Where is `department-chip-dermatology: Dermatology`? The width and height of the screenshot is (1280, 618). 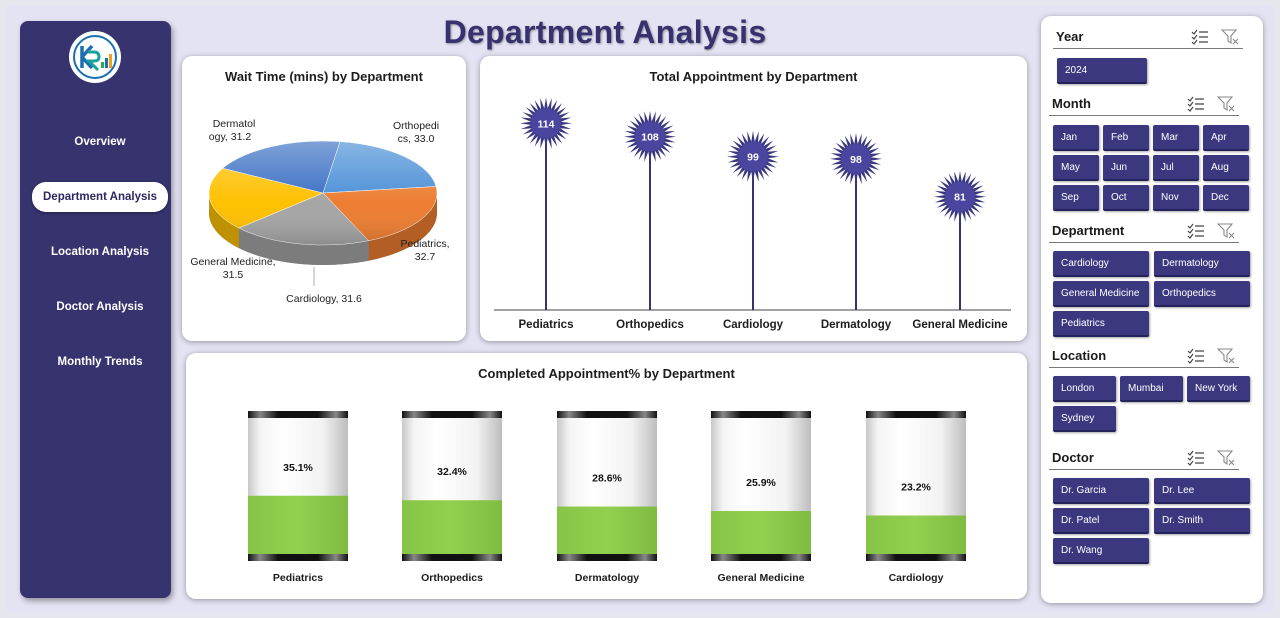 department-chip-dermatology: Dermatology is located at coordinates (1202, 264).